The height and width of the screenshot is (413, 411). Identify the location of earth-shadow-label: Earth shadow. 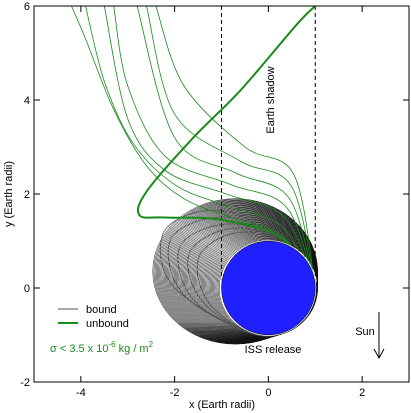
(271, 99).